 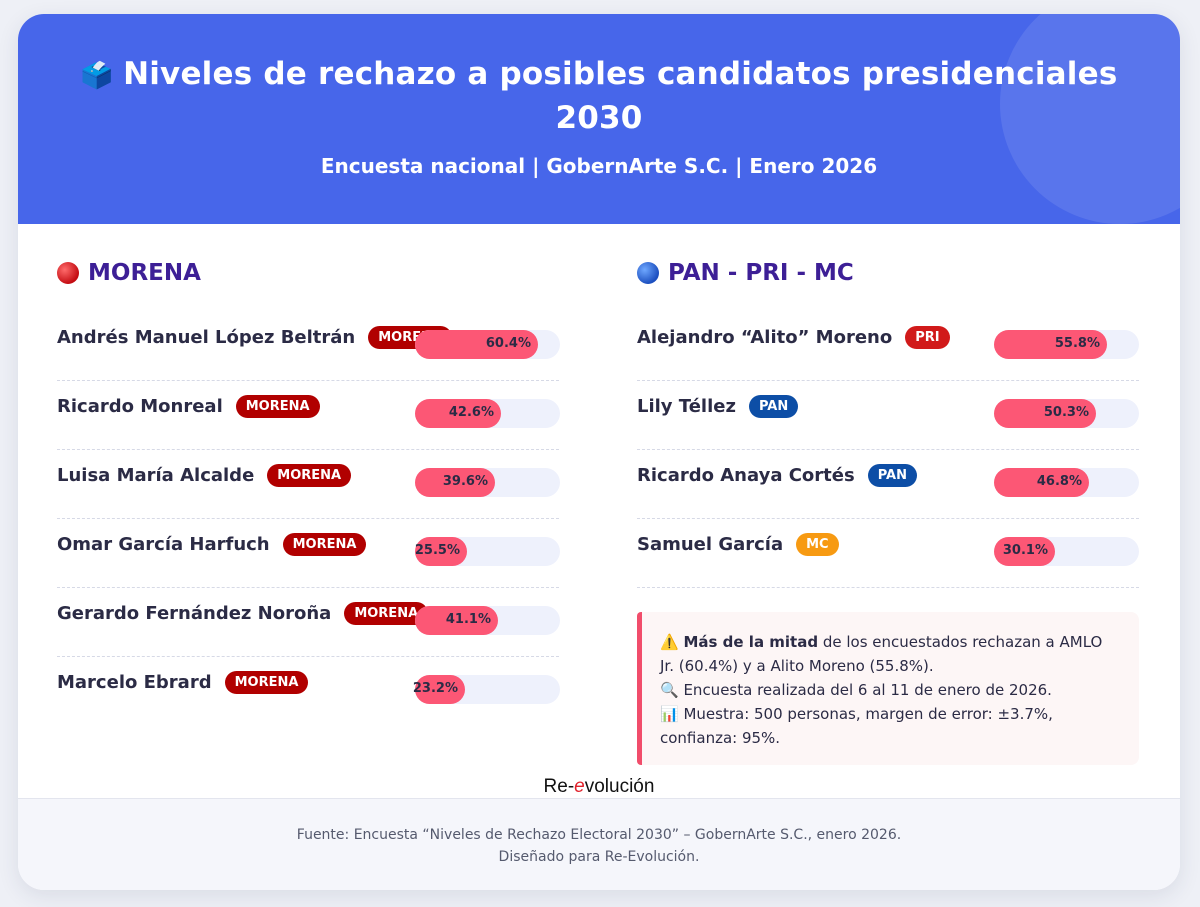 What do you see at coordinates (669, 642) in the screenshot?
I see `warning-icon: ⚠️` at bounding box center [669, 642].